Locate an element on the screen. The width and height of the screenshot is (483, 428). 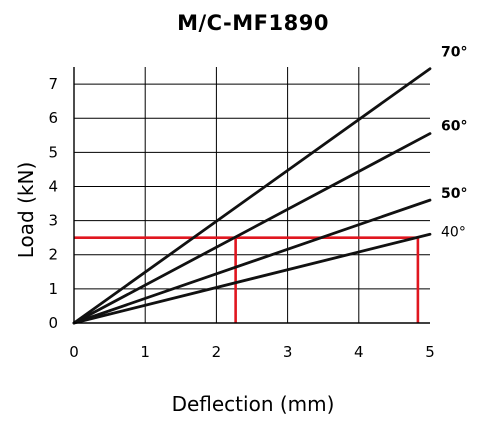
y-axis-label: Load (kN) is located at coordinates (26, 210).